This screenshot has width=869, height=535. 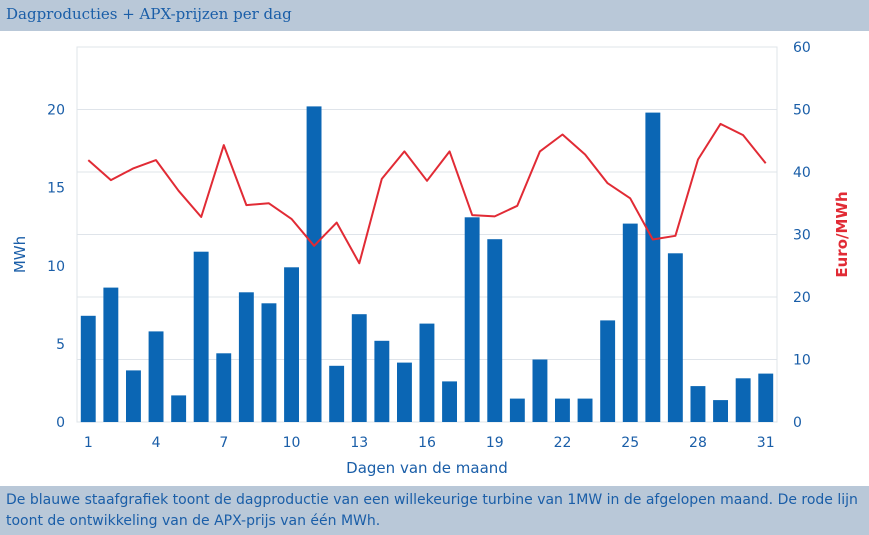 I want to click on x-tick-label: 25, so click(x=630, y=443).